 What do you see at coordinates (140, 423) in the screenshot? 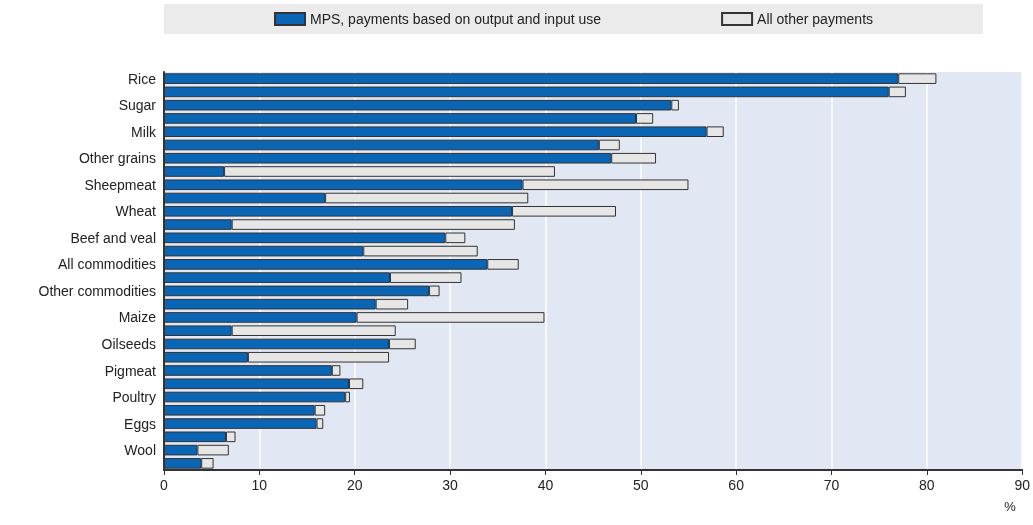
I see `y-tick-label: Eggs` at bounding box center [140, 423].